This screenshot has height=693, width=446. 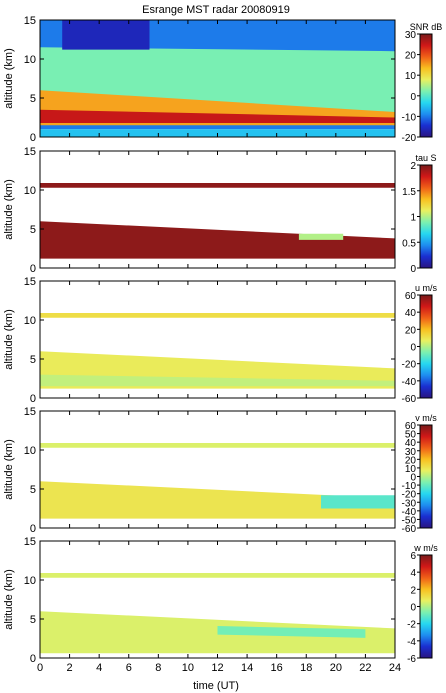 I want to click on colorbar-tick-label: 50, so click(x=411, y=435).